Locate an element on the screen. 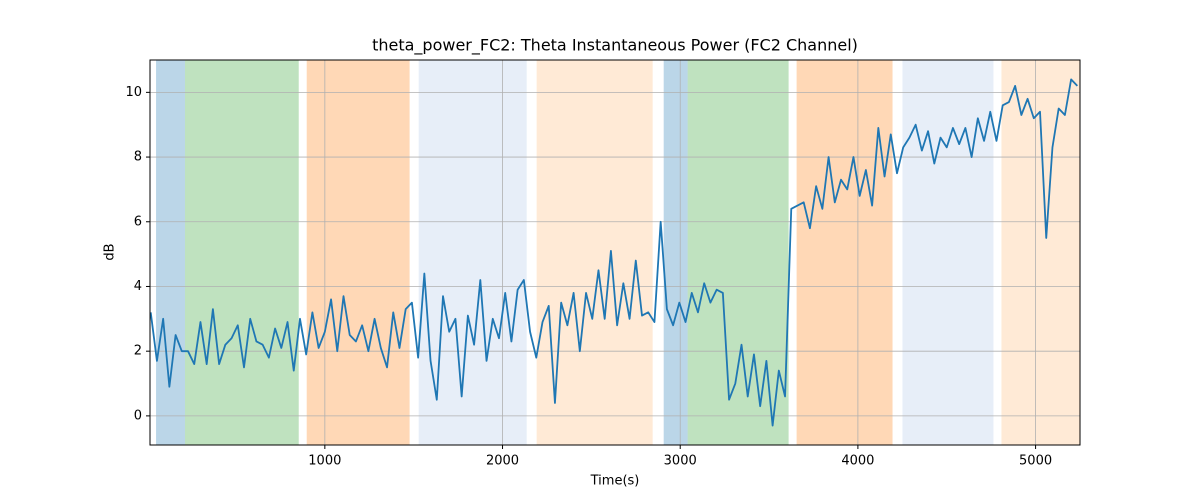 This screenshot has width=1200, height=500. y-tick-label: 8 is located at coordinates (138, 157).